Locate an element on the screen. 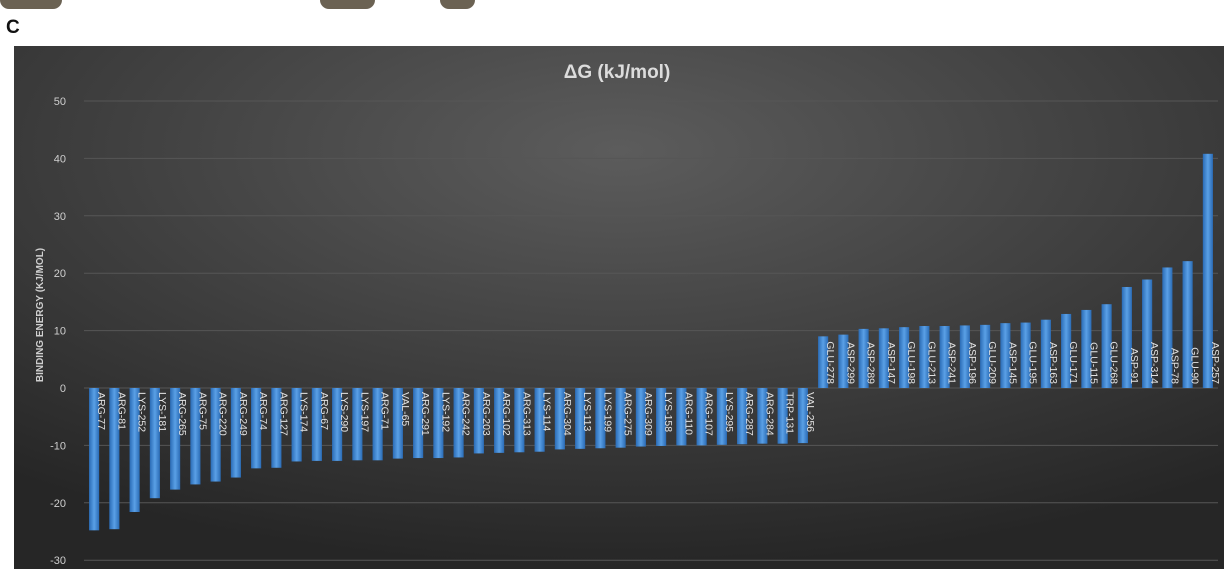  y-tick-label: -10 is located at coordinates (58, 446).